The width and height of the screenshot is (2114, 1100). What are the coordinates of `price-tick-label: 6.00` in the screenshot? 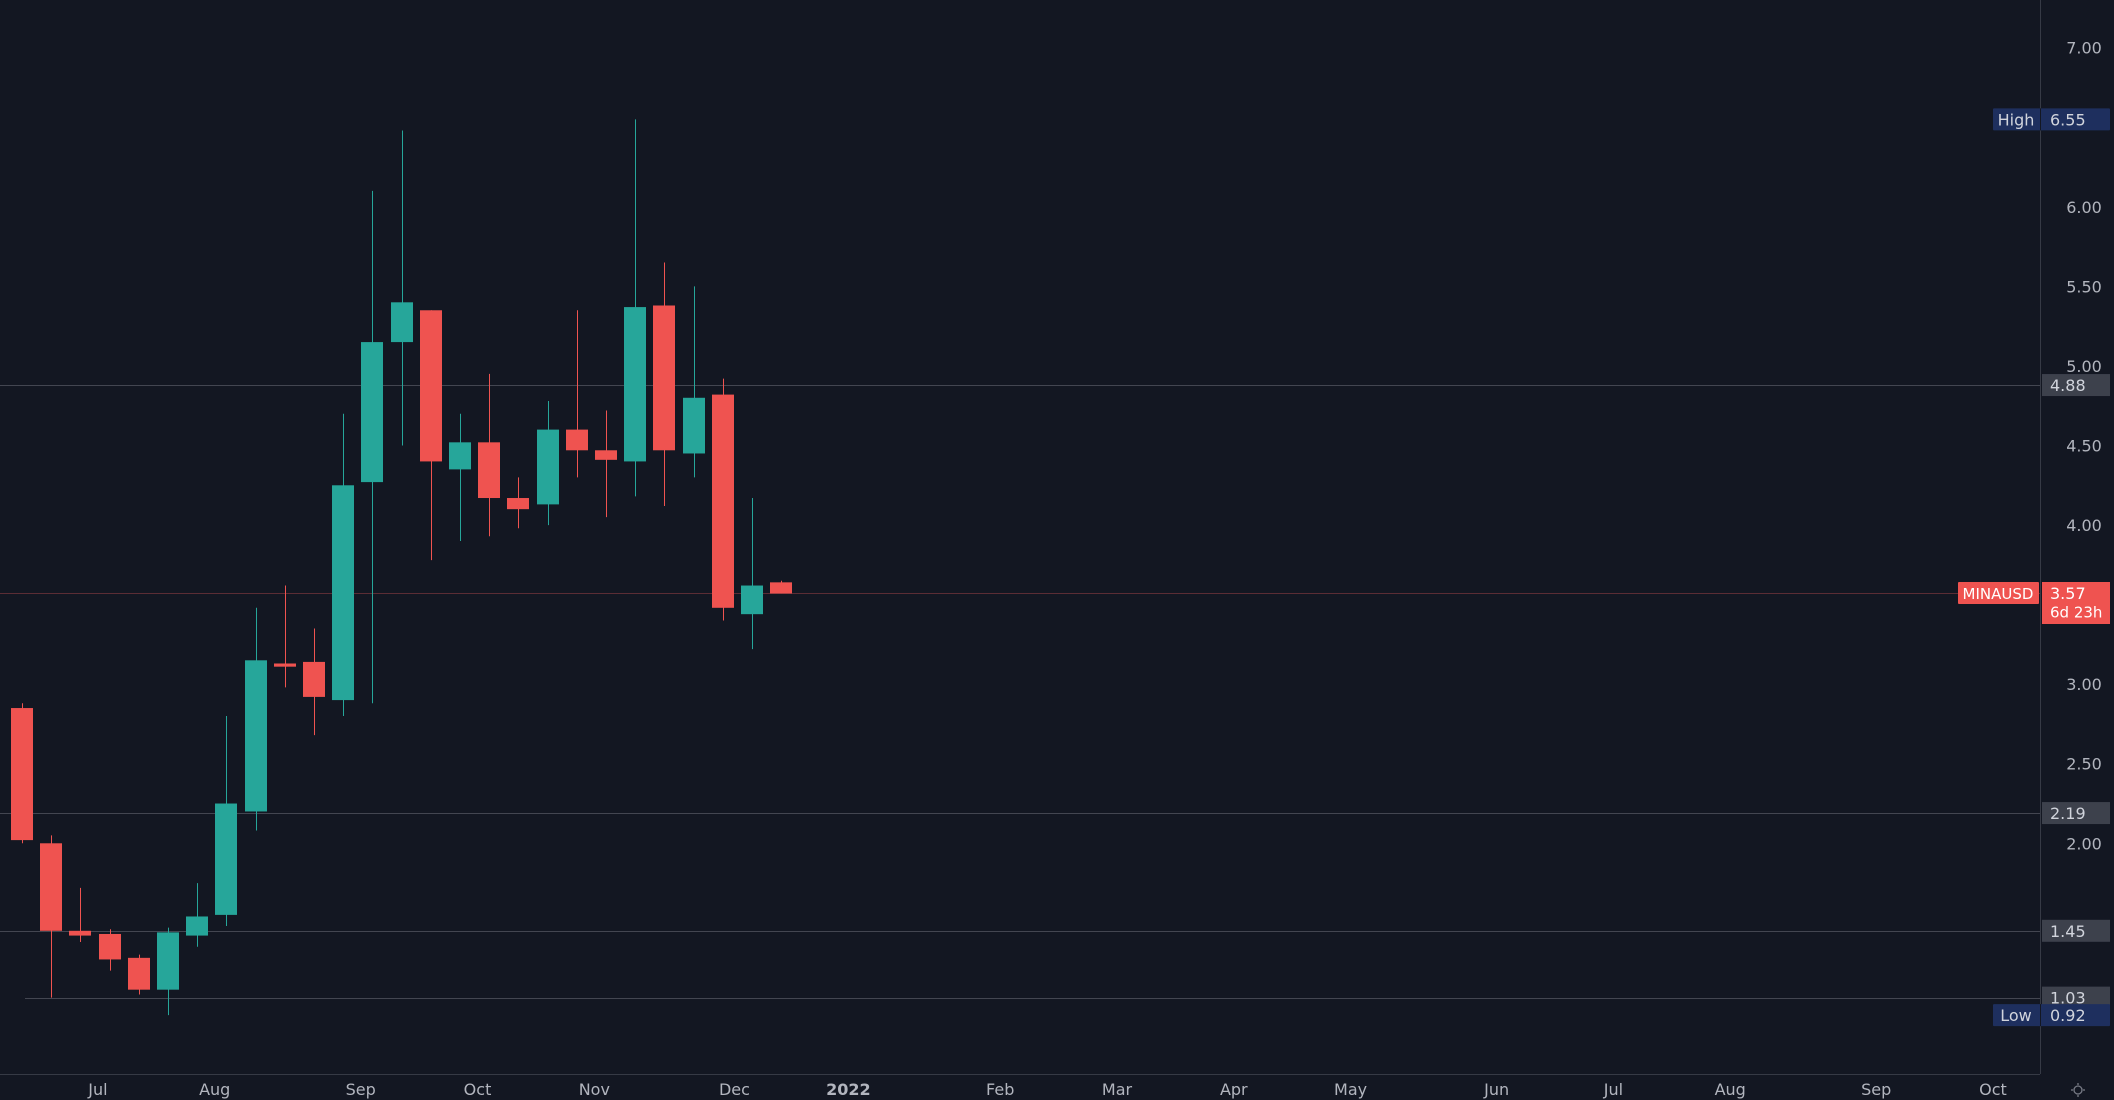 It's located at (2084, 207).